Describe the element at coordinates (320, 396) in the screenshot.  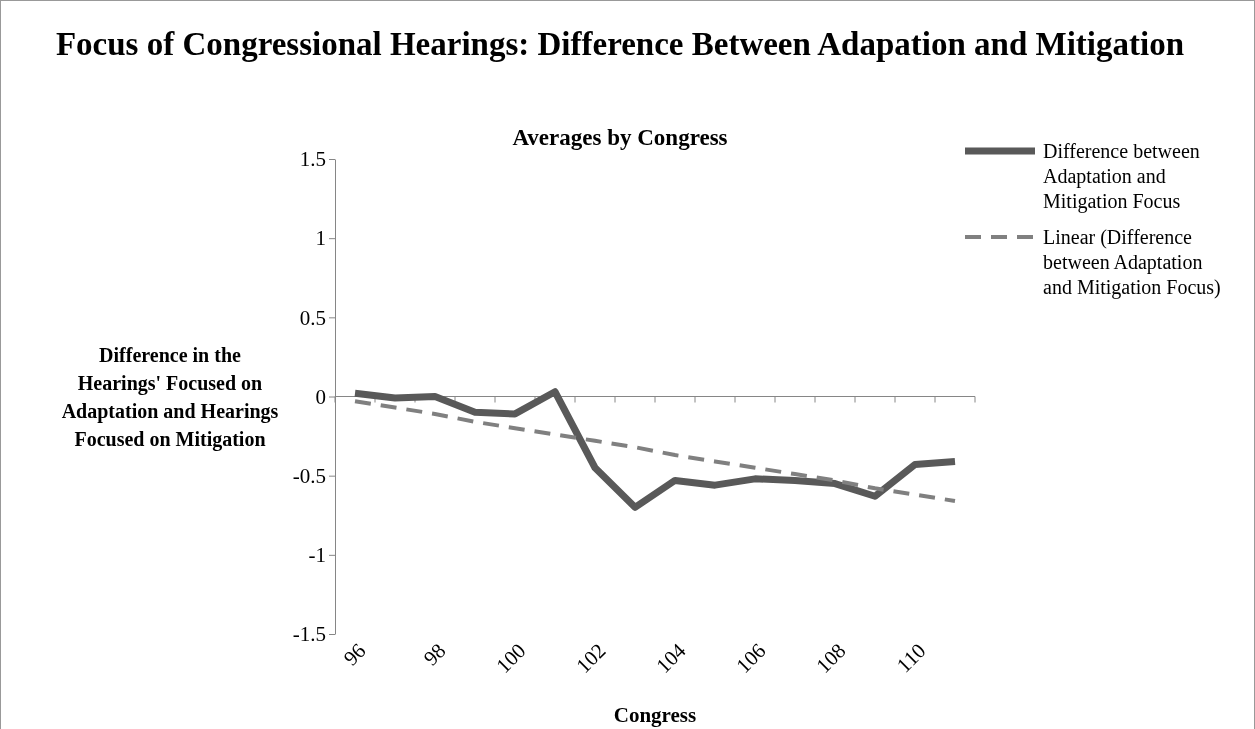
I see `y-tick-label: 0` at that location.